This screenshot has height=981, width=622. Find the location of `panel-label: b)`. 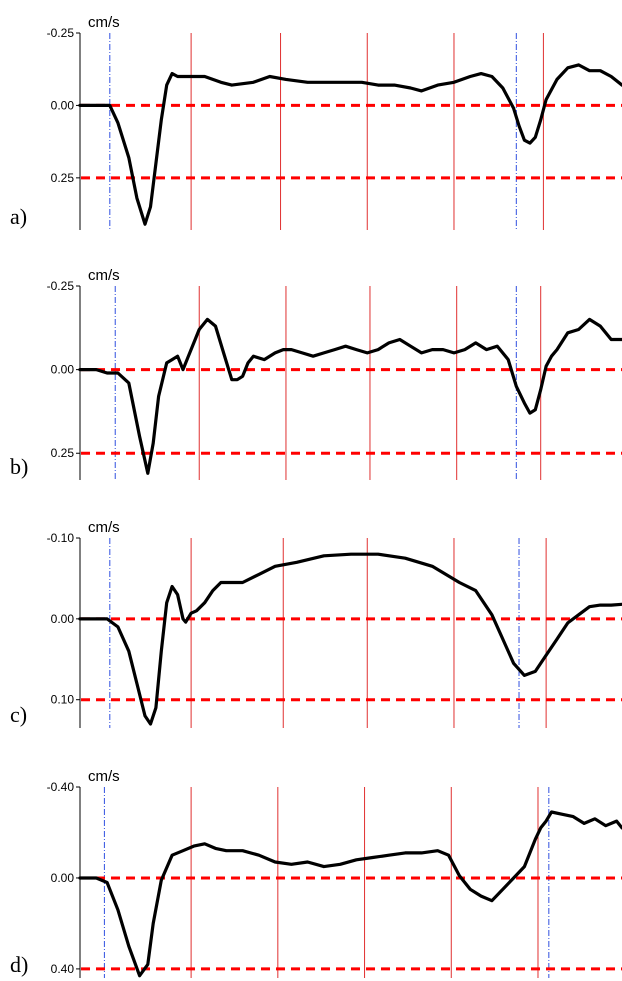

panel-label: b) is located at coordinates (19, 466).